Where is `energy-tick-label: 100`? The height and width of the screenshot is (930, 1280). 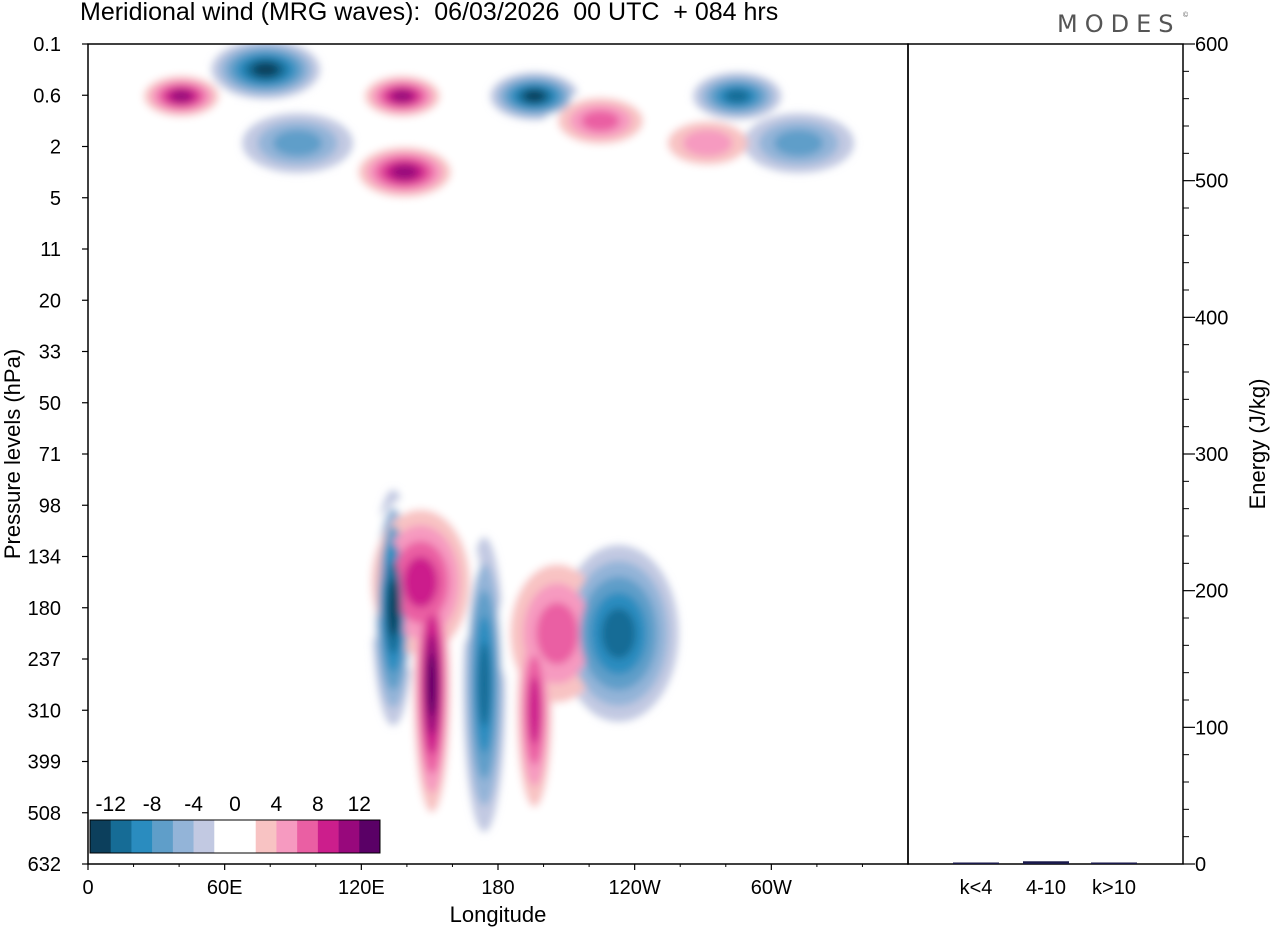 energy-tick-label: 100 is located at coordinates (1211, 728).